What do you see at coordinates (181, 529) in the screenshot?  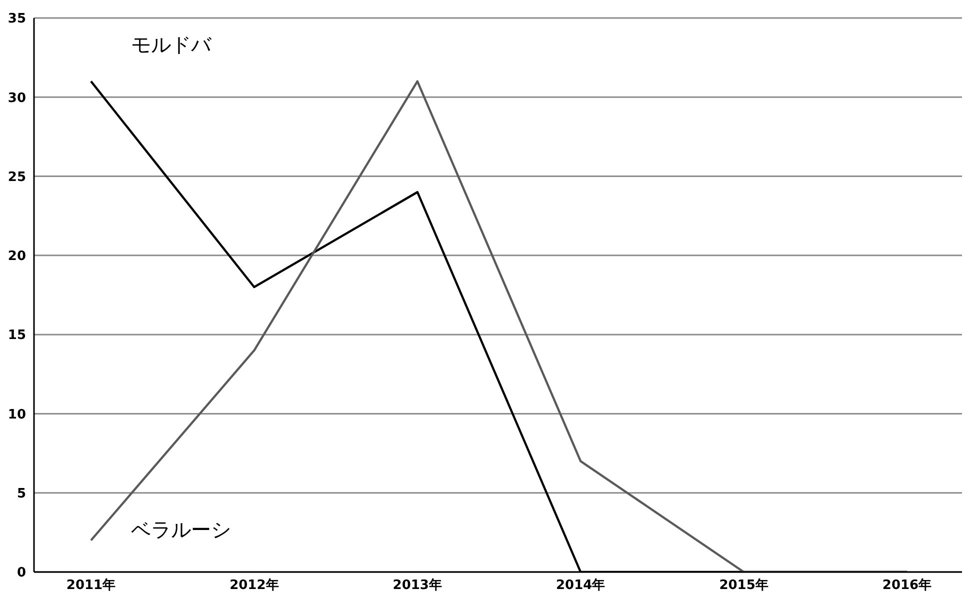 I see `series-label: ベラルーシ` at bounding box center [181, 529].